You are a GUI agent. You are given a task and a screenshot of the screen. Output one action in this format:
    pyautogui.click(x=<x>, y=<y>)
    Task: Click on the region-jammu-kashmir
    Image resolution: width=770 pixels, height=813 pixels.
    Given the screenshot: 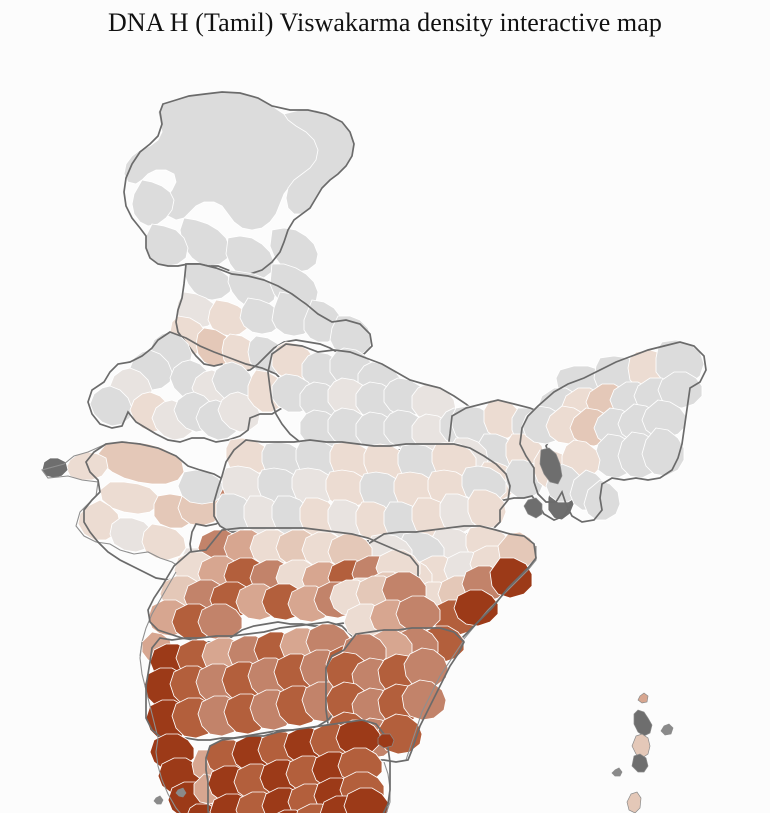 What is the action you would take?
    pyautogui.click(x=239, y=186)
    